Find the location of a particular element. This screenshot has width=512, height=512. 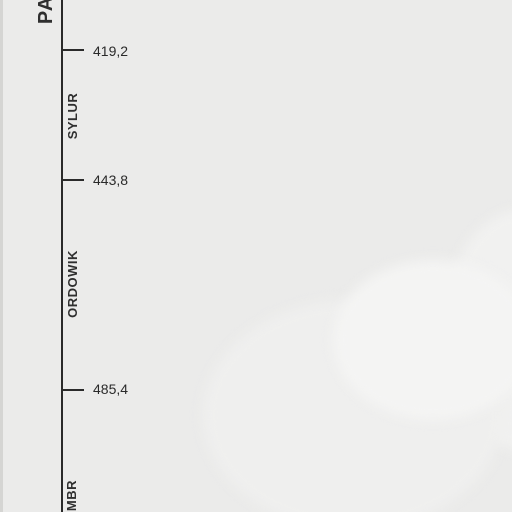

period-label-ordowik: ORDOWIK is located at coordinates (72, 284).